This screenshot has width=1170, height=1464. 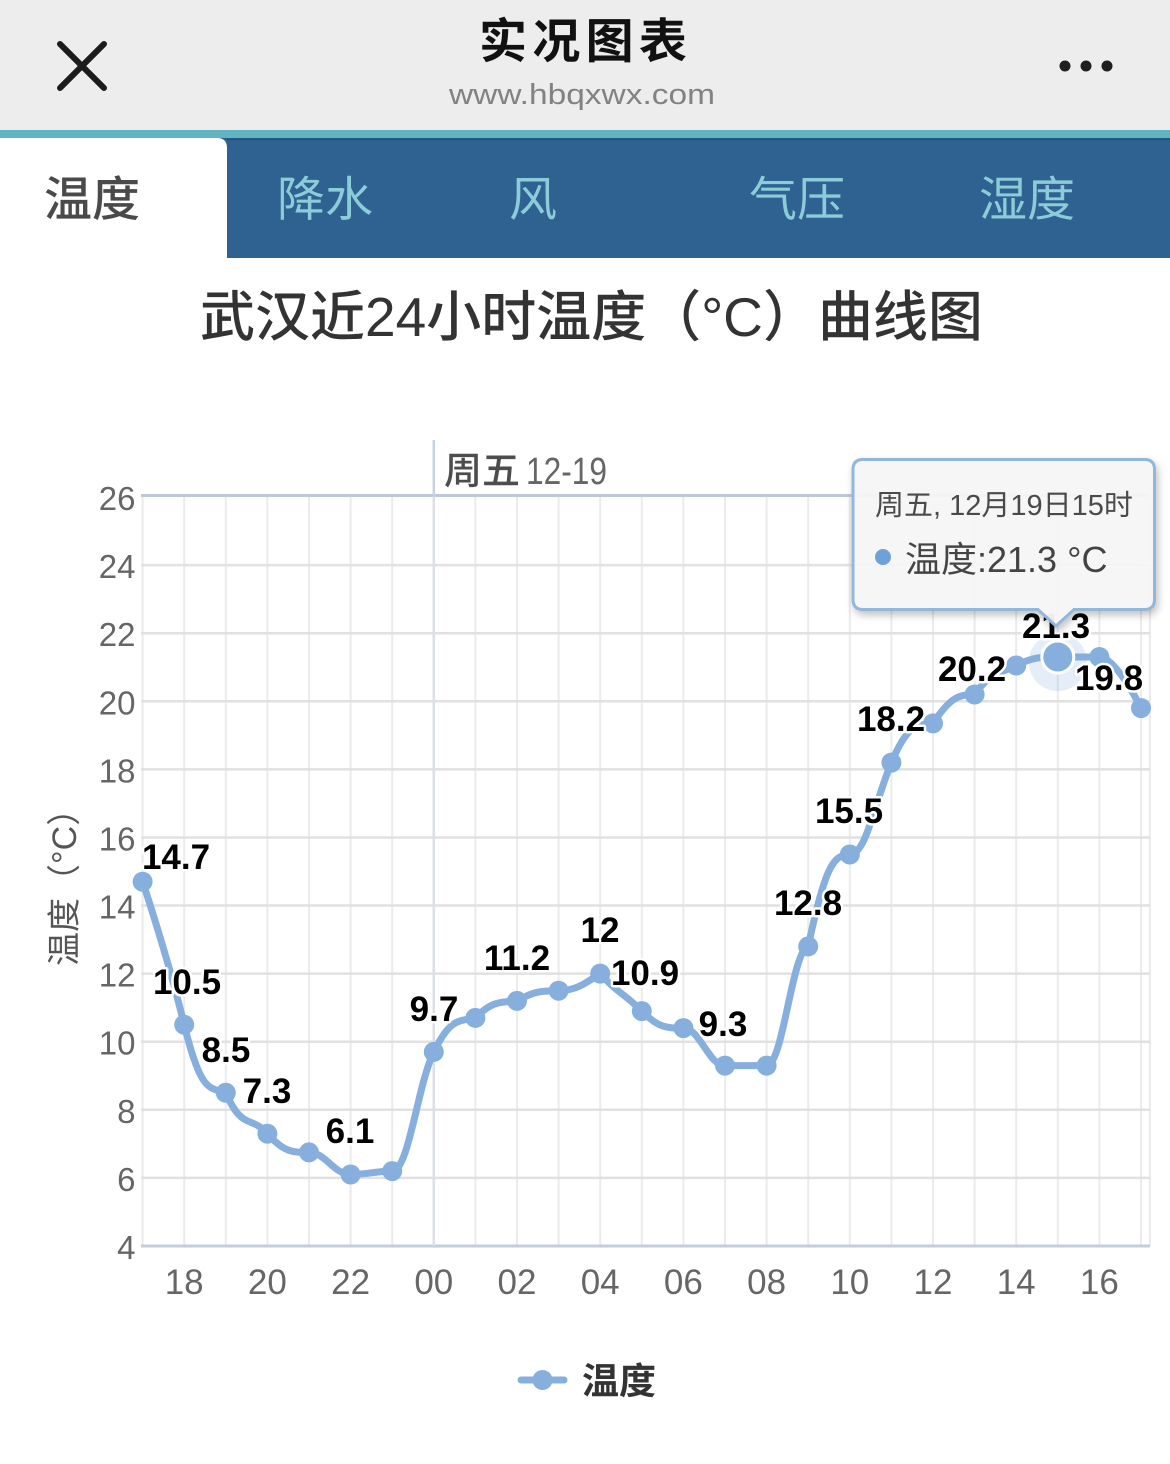 I want to click on svg-text: 11.2, so click(x=517, y=958).